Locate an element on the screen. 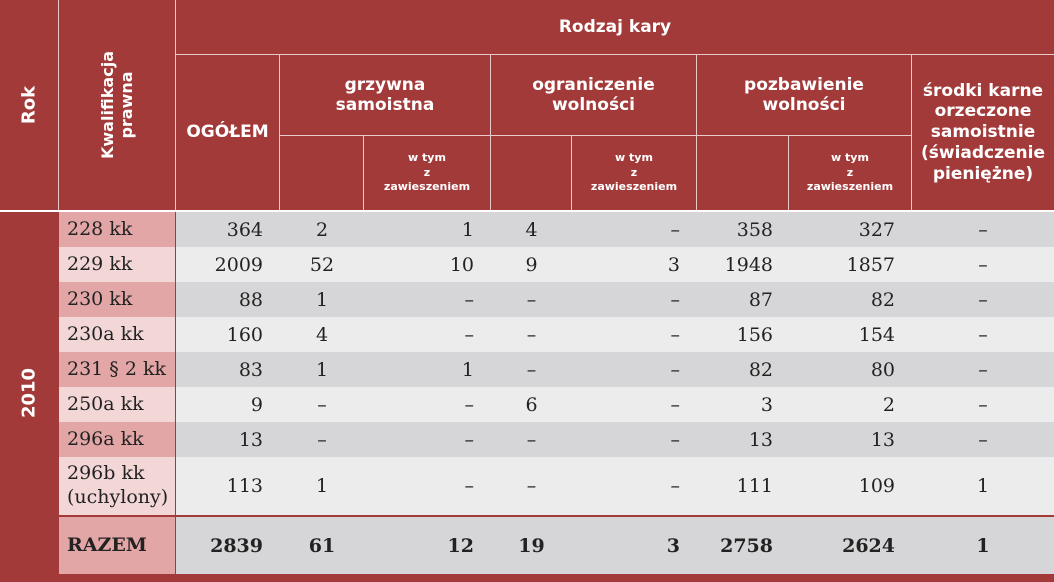 This screenshot has height=582, width=1054. header-kwalifikacja: Kwalifikacja prawna is located at coordinates (117, 105).